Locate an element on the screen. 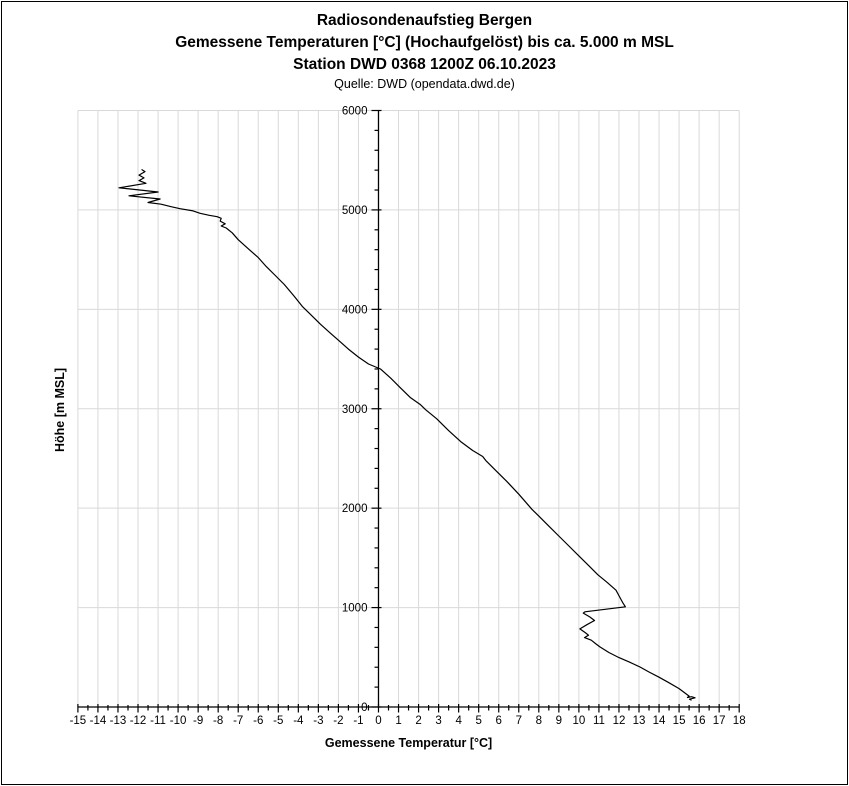 This screenshot has width=849, height=786. x-tick-label: 3 is located at coordinates (438, 721).